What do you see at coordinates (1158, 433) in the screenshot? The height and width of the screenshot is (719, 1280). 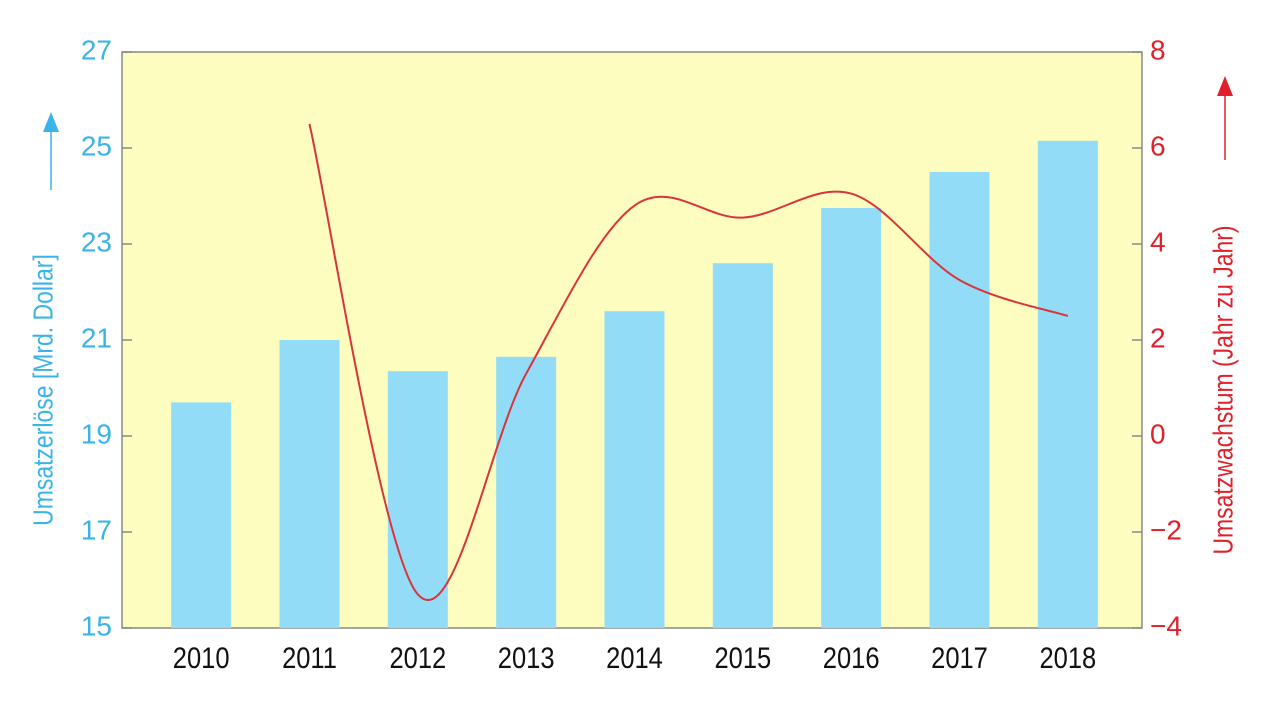 I see `y2-tick-label: 0` at bounding box center [1158, 433].